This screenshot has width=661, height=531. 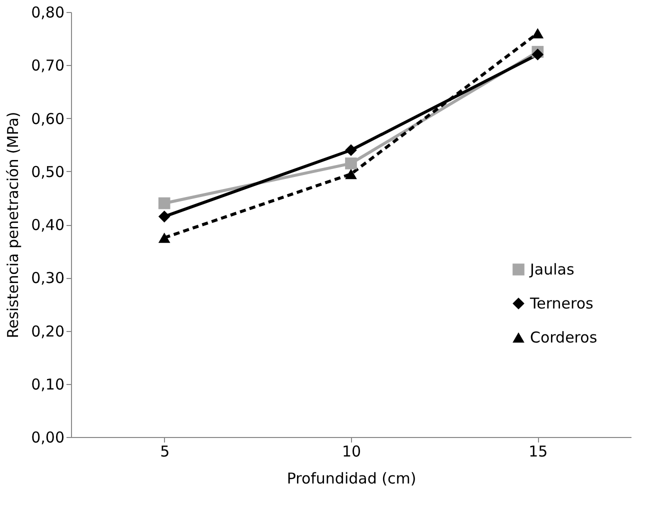 What do you see at coordinates (47, 13) in the screenshot?
I see `y-tick-label: 0,80` at bounding box center [47, 13].